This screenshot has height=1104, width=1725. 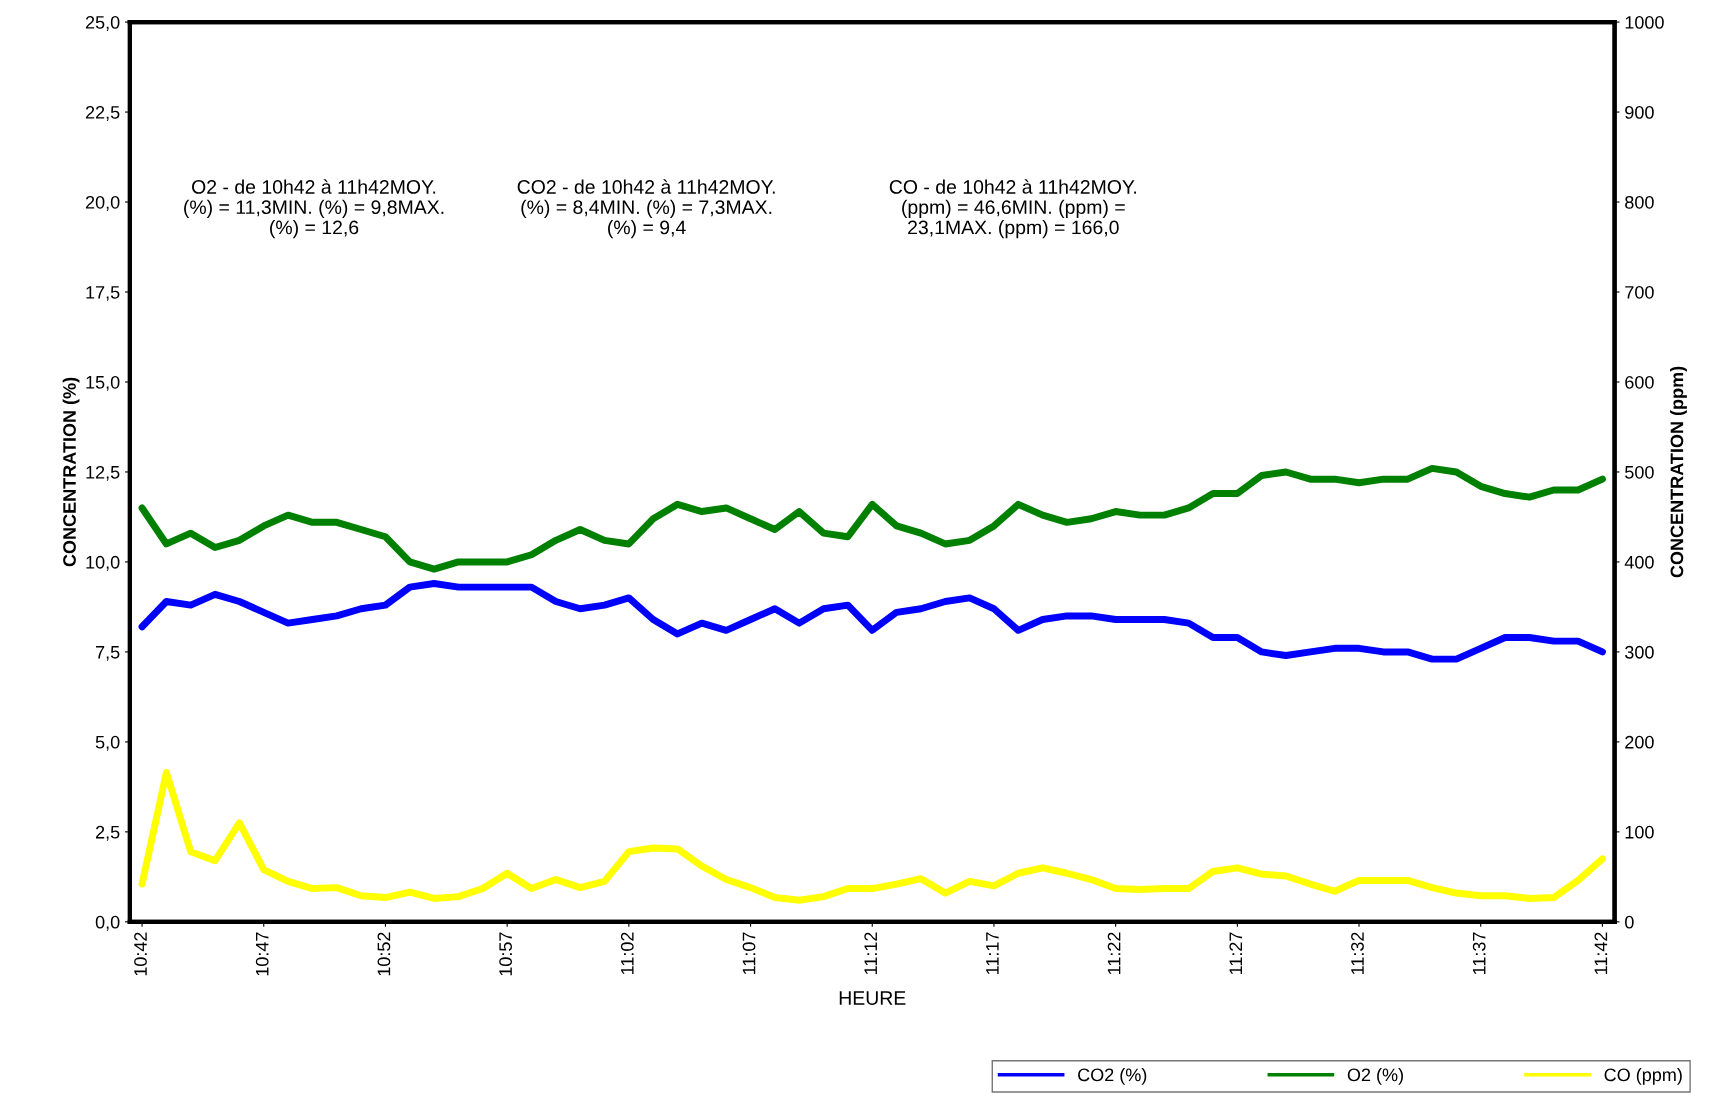 What do you see at coordinates (1643, 1076) in the screenshot?
I see `legend-label: CO (ppm)` at bounding box center [1643, 1076].